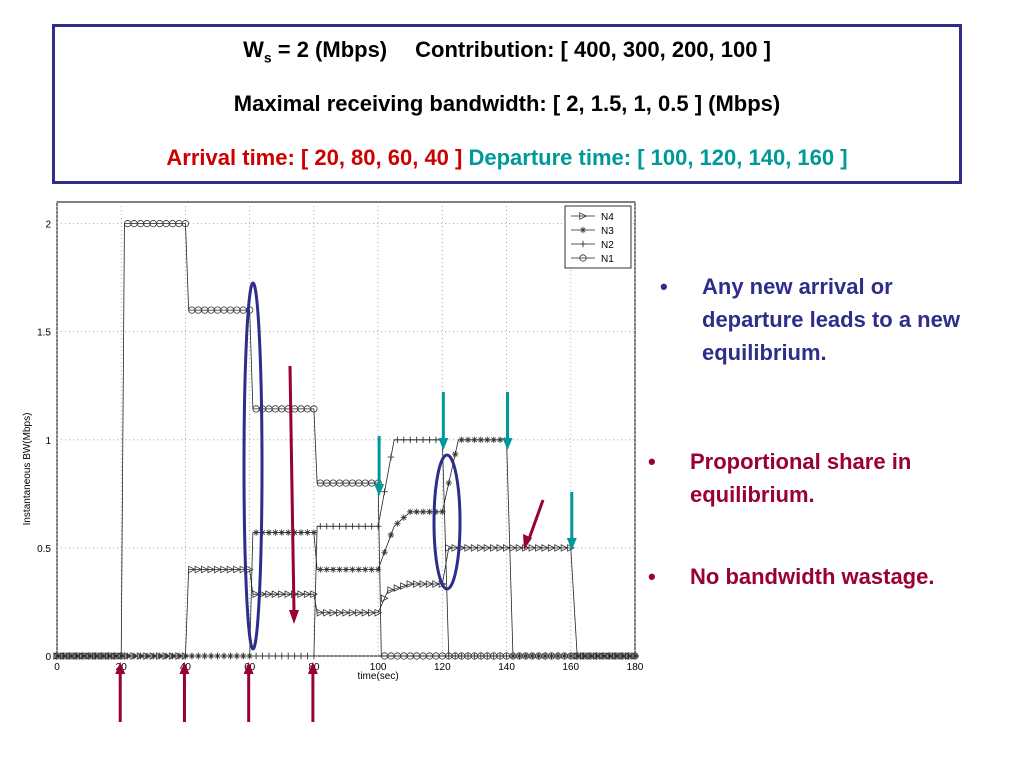 The width and height of the screenshot is (1024, 768). Describe the element at coordinates (801, 478) in the screenshot. I see `bullet-text: Proportional share in equilibrium.` at that location.